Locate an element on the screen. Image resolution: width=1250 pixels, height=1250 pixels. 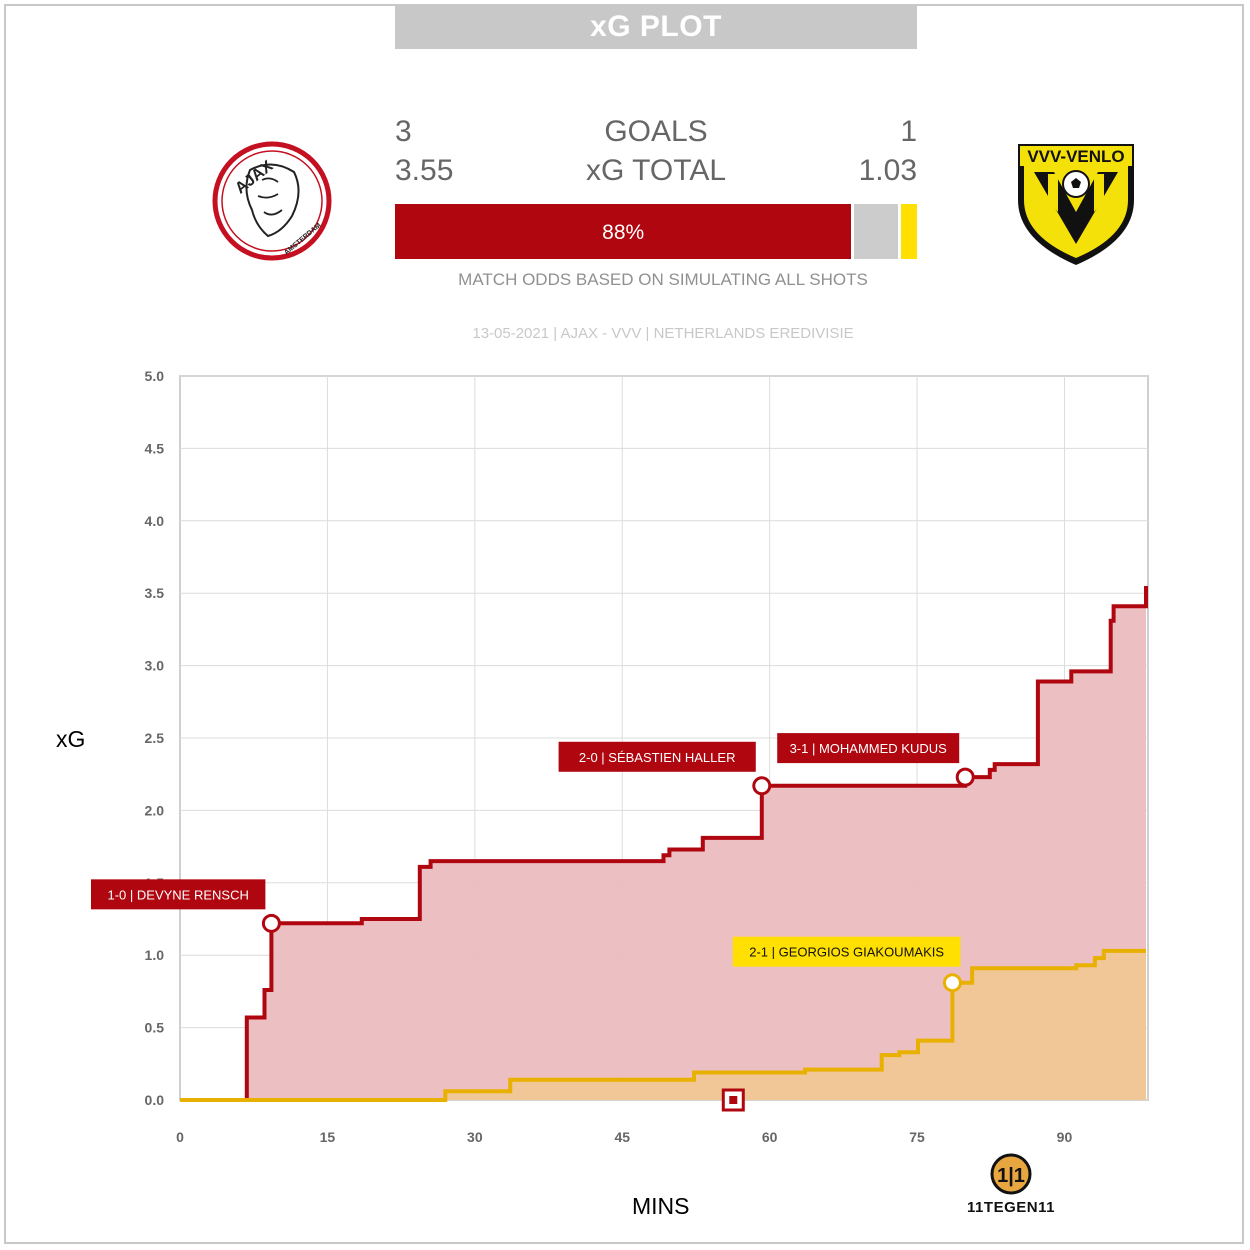
y-axis-title: xG is located at coordinates (71, 739).